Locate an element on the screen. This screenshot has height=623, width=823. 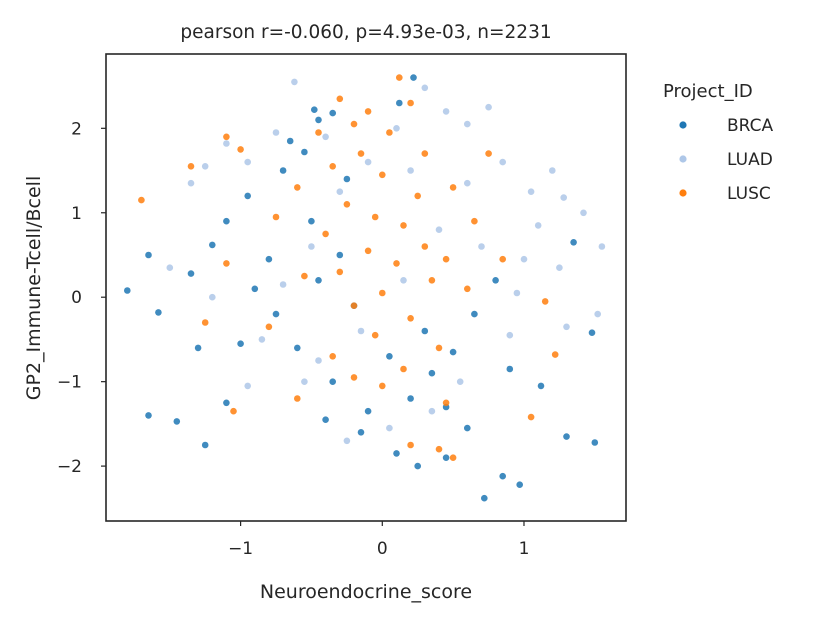
x-tick-label: 0 is located at coordinates (382, 549).